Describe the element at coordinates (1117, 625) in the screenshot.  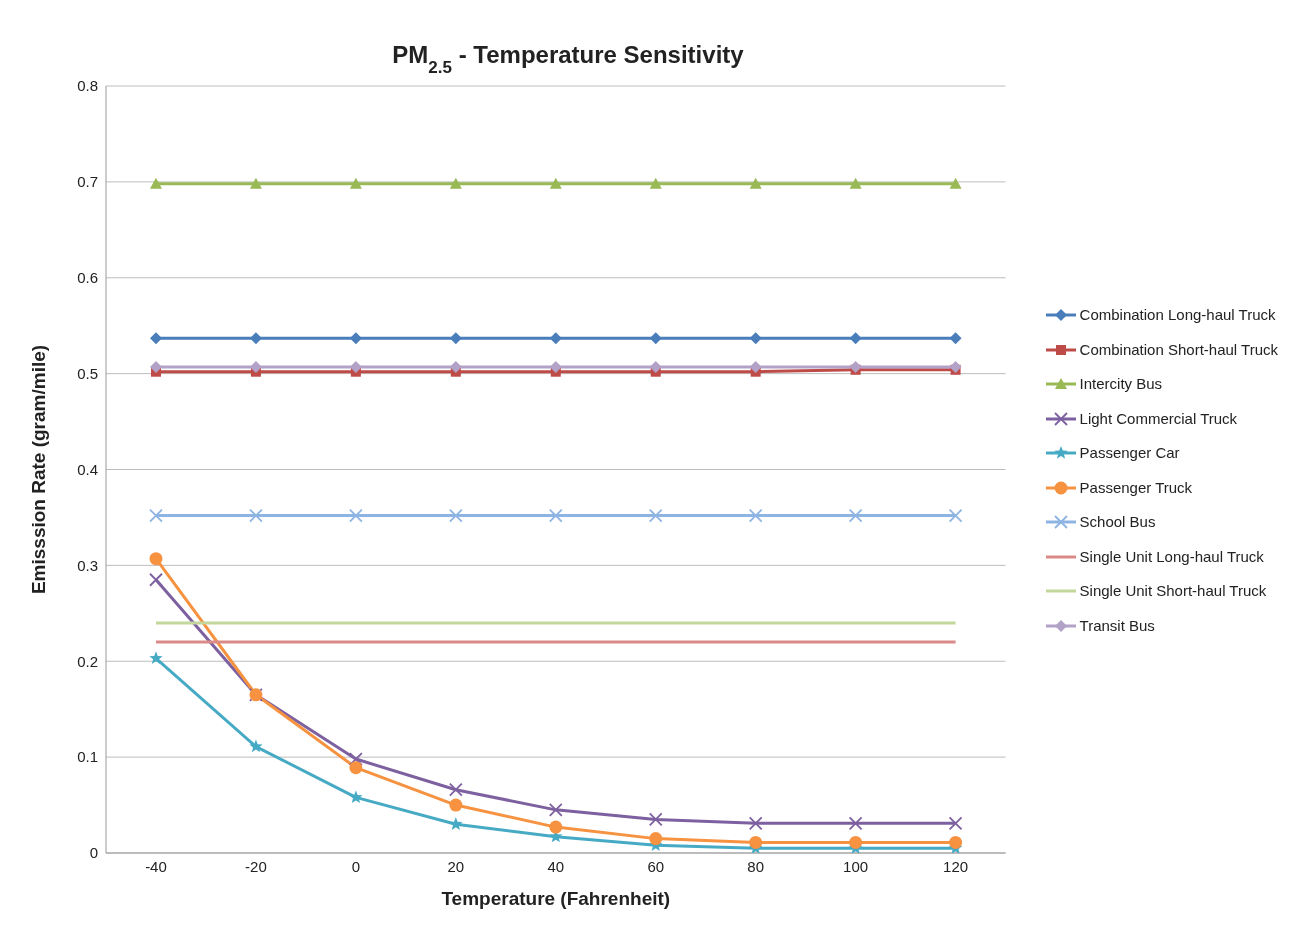
I see `legend-label: Transit Bus` at that location.